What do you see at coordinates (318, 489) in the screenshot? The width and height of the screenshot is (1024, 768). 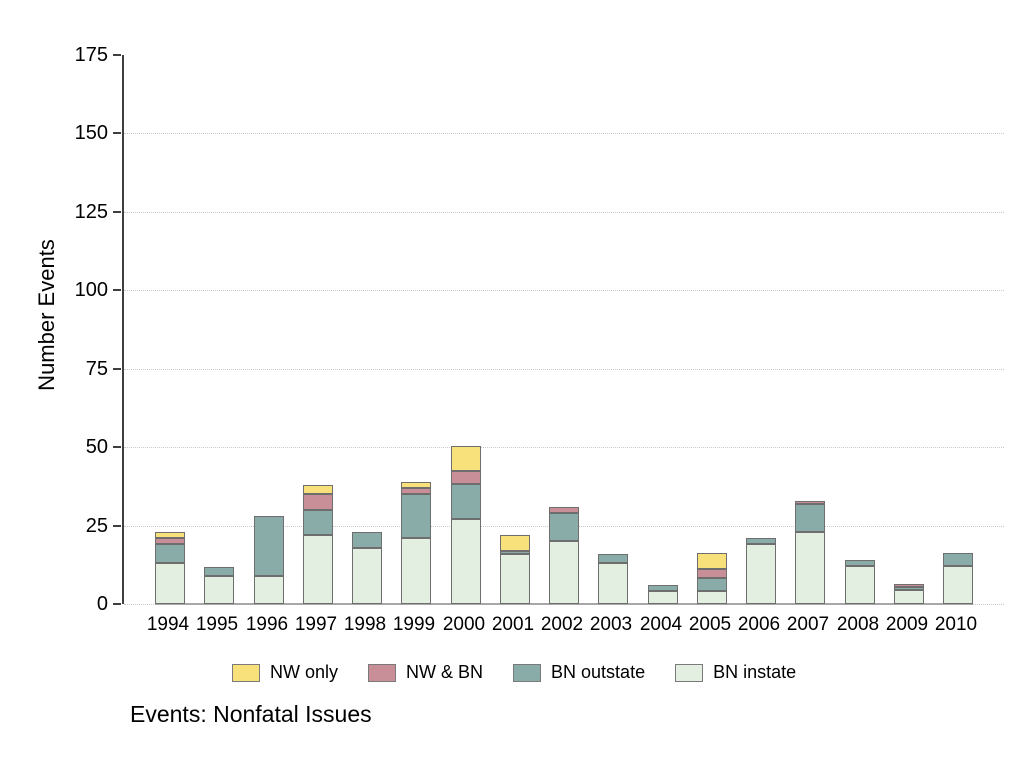 I see `bar-segment-1997-nw-only` at bounding box center [318, 489].